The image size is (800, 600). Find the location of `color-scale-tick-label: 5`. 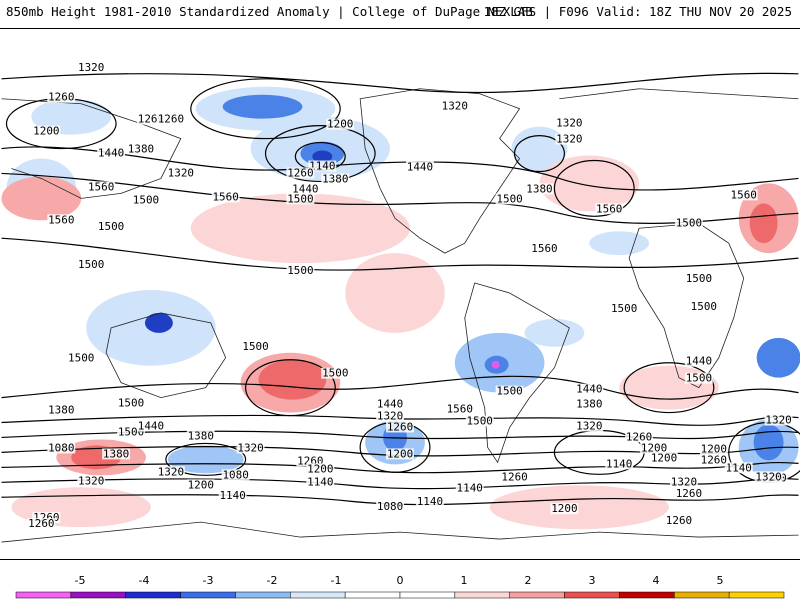

color-scale-tick-label: 5 is located at coordinates (720, 580).